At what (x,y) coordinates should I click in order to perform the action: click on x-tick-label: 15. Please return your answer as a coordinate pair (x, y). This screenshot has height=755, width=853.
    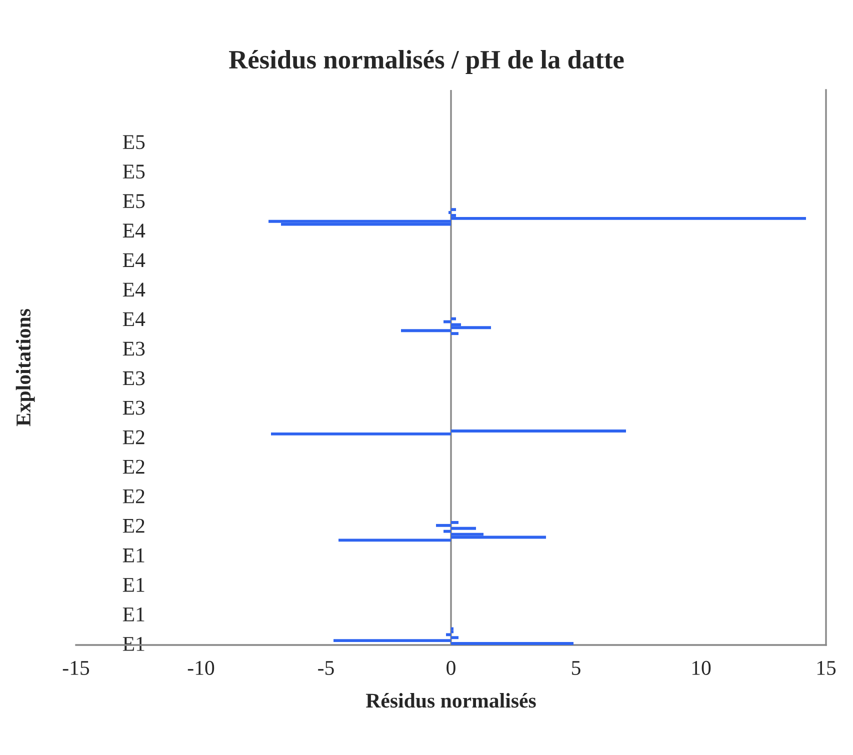
    Looking at the image, I should click on (826, 667).